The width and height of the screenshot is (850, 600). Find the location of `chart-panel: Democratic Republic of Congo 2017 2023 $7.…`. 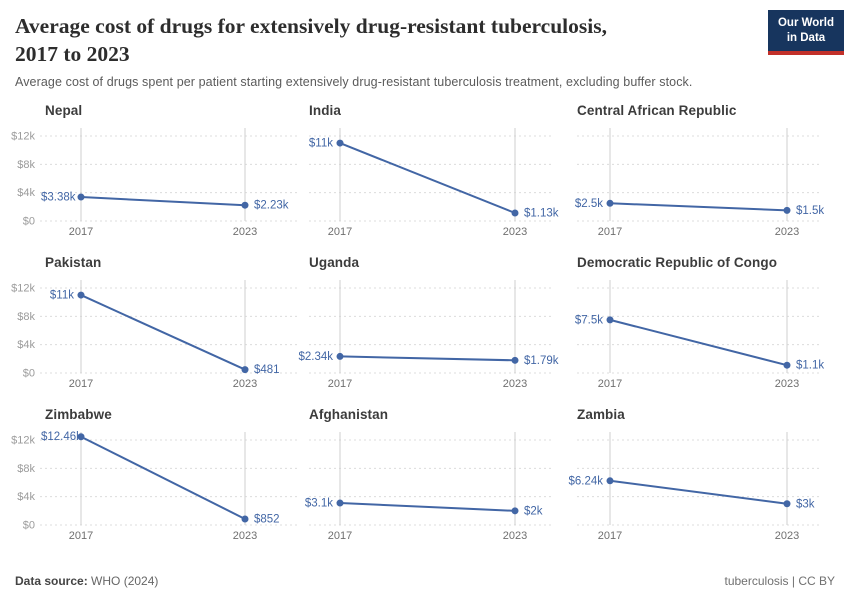

chart-panel: Democratic Republic of Congo 2017 2023 $7.… is located at coordinates (704, 326).